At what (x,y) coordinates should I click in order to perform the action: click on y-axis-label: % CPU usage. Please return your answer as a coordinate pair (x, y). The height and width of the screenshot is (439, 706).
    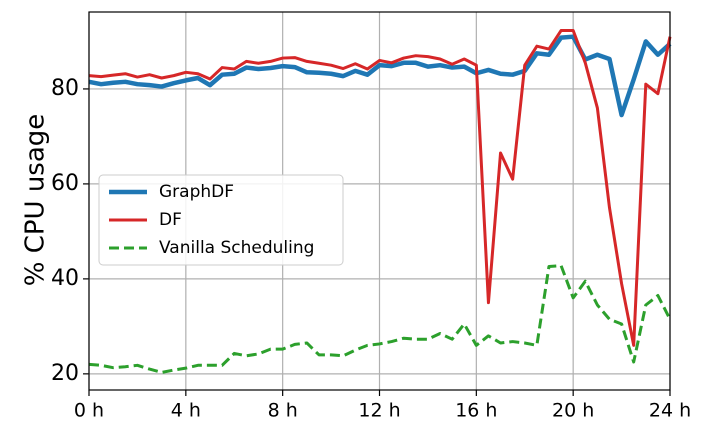
    Looking at the image, I should click on (36, 200).